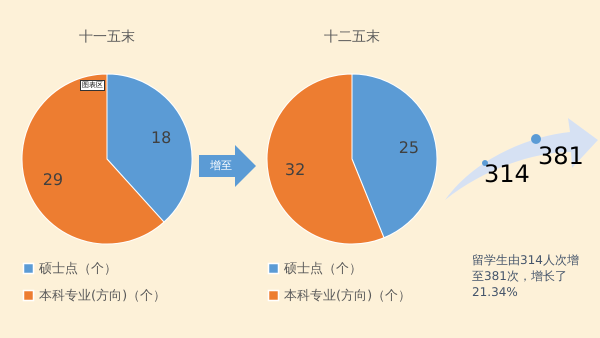 This screenshot has width=600, height=338. I want to click on data-label: 25, so click(409, 147).